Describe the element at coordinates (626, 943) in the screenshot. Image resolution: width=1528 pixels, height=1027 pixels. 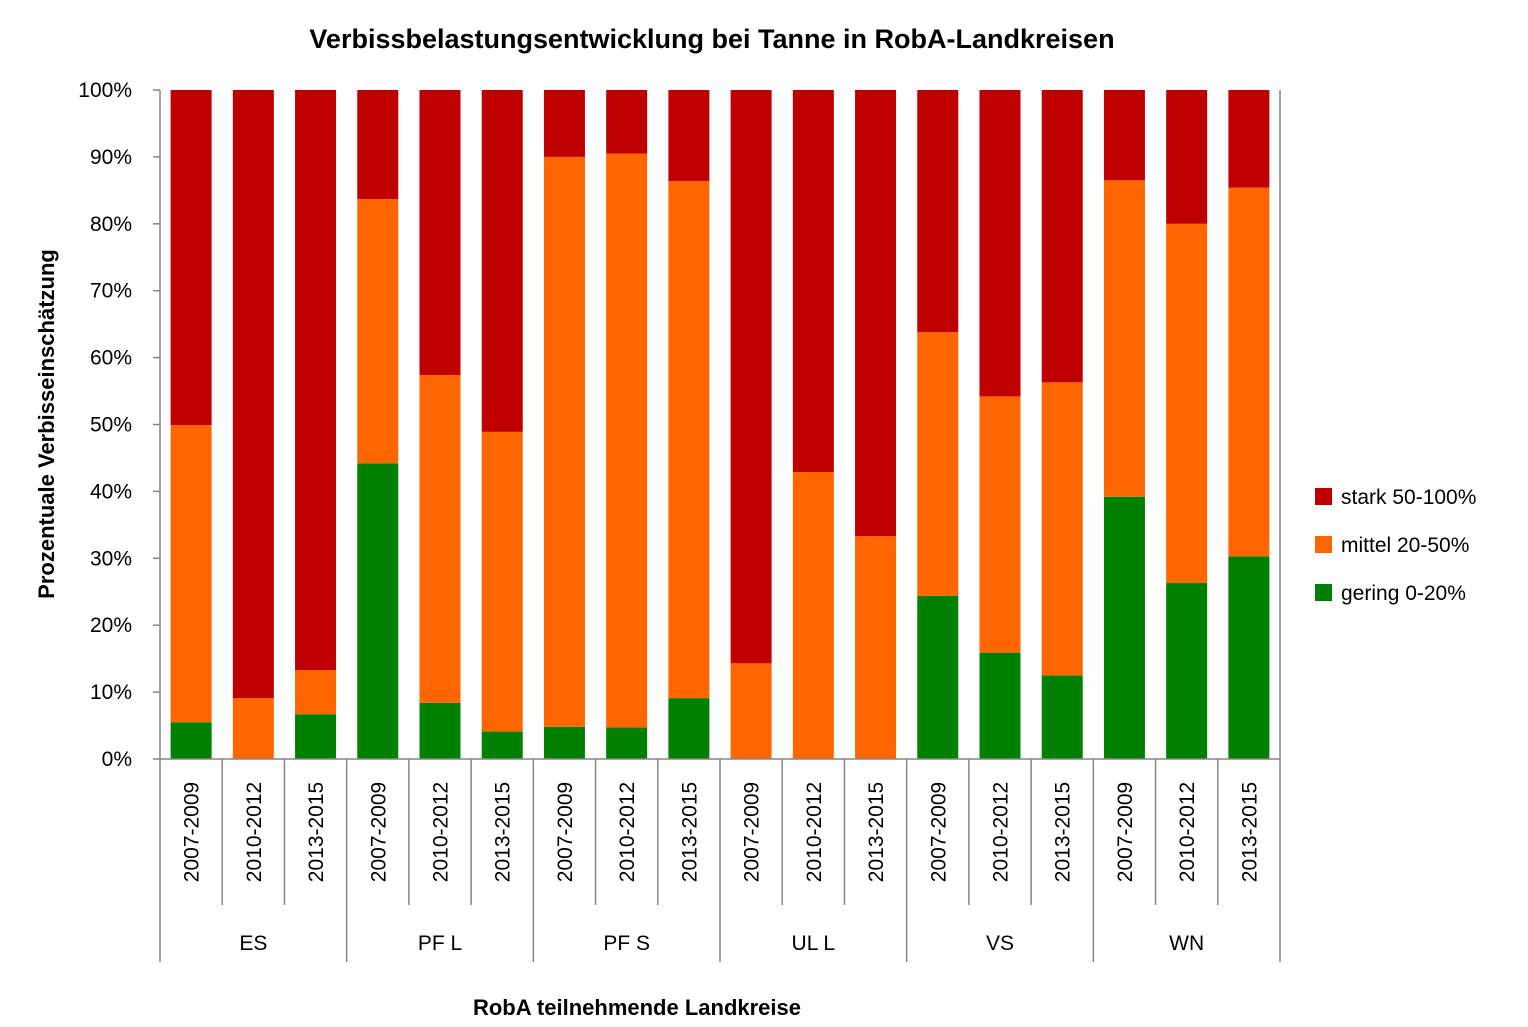
I see `group-label: PF S` at that location.